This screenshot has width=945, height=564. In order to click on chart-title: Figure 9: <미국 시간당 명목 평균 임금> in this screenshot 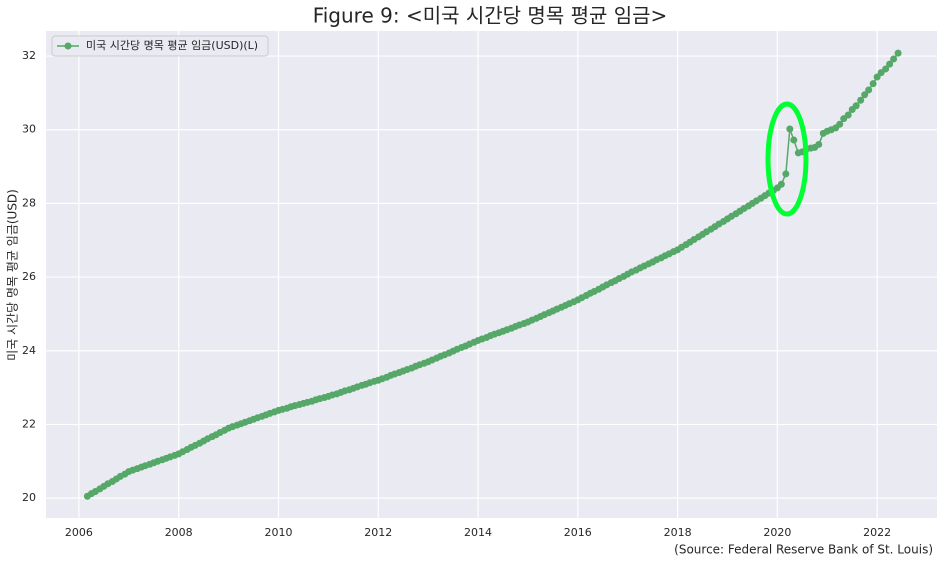, I will do `click(490, 16)`.